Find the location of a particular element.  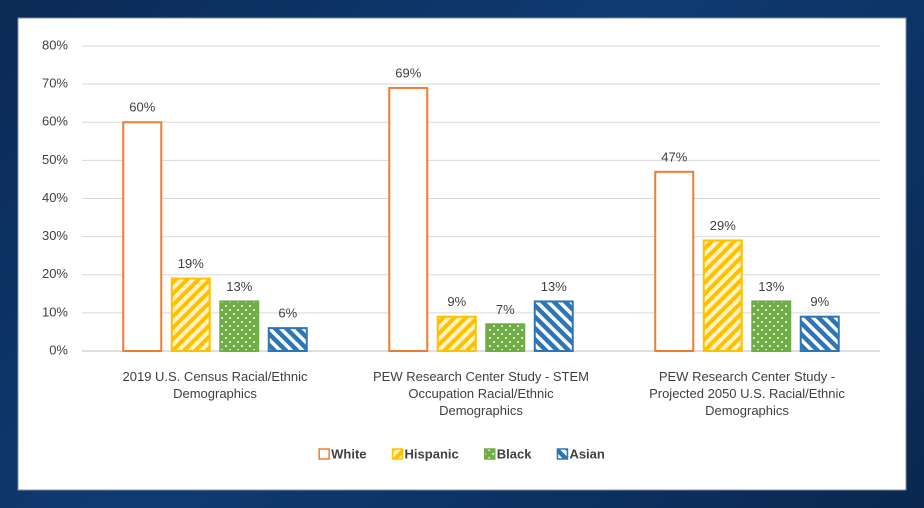

y-tick-label: 20% is located at coordinates (55, 273).